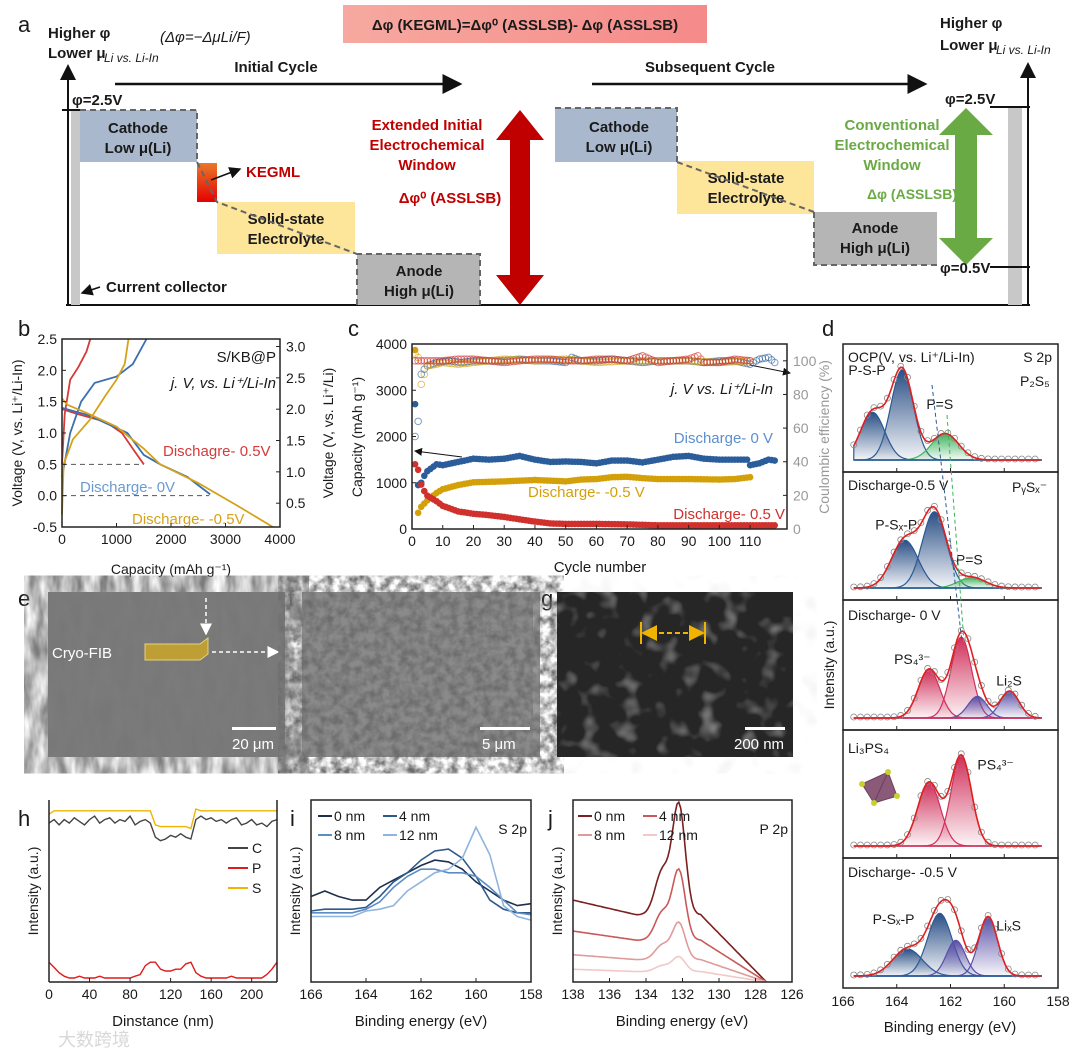  I want to click on y-tick-label: 1000, so click(391, 483).